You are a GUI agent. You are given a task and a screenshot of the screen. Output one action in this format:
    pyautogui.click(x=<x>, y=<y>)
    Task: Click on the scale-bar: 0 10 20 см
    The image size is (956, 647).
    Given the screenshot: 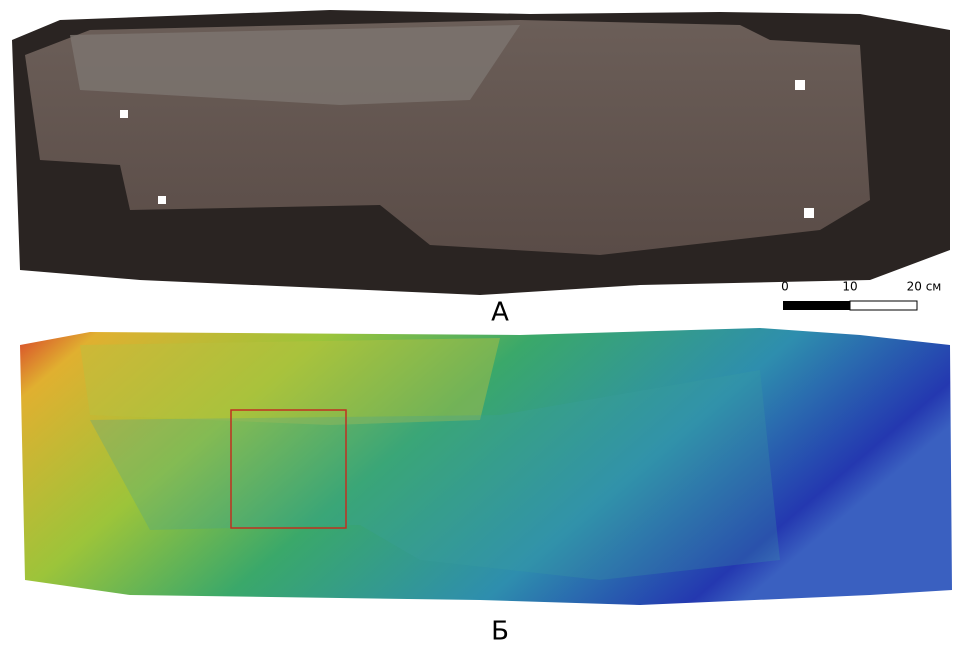 What is the action you would take?
    pyautogui.click(x=861, y=295)
    